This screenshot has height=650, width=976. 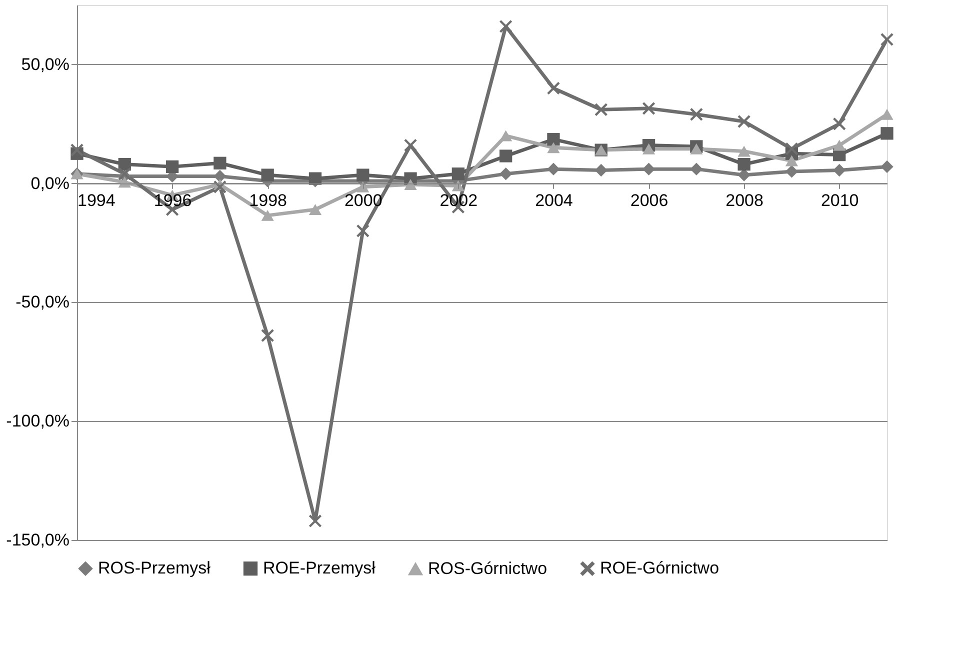 I want to click on legend-label: ROS-Górnictwo, so click(x=488, y=568).